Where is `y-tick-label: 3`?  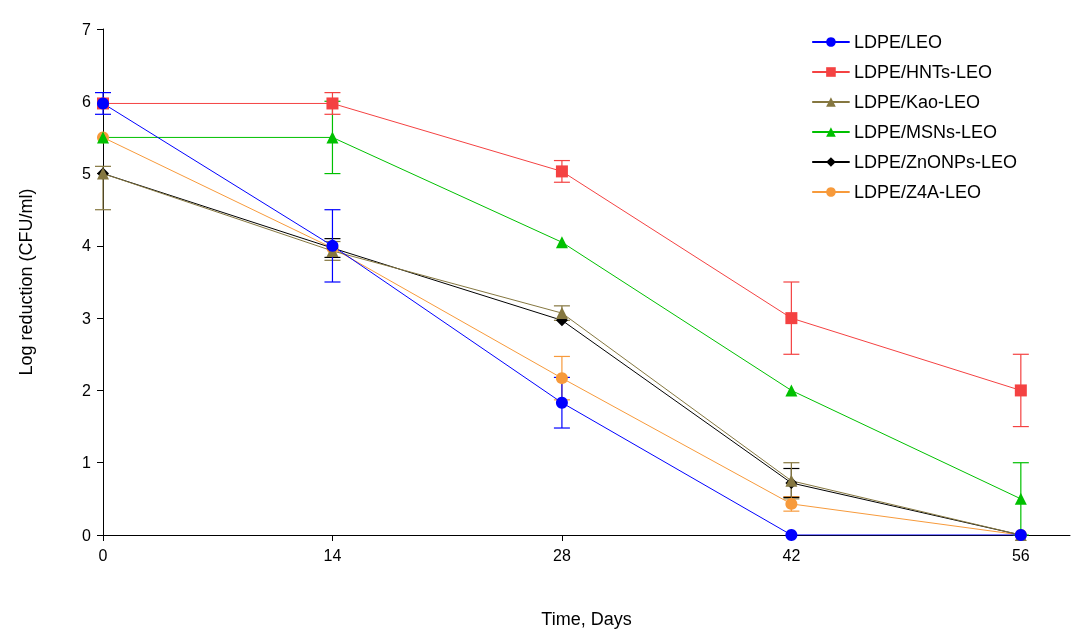 y-tick-label: 3 is located at coordinates (87, 318).